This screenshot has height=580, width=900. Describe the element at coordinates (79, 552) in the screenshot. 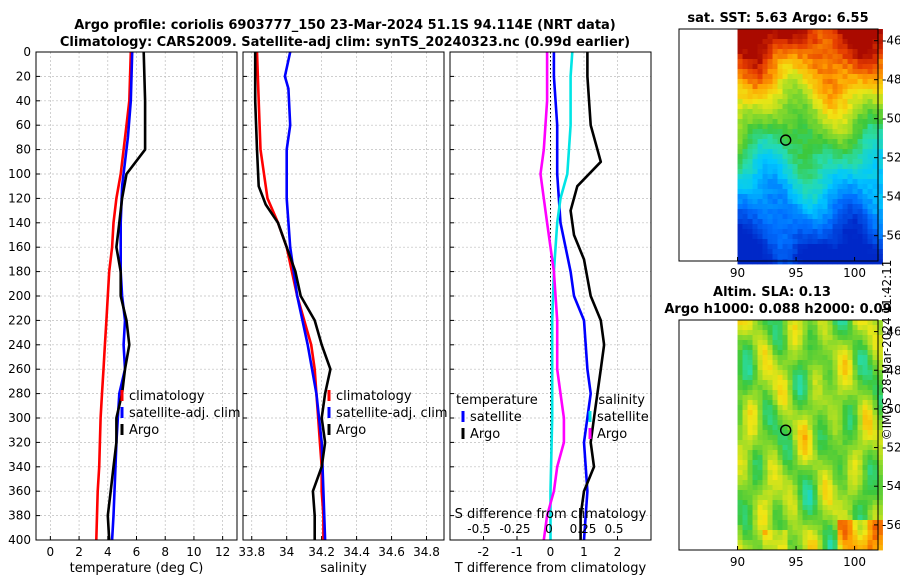

I see `x-tick-label: 2` at that location.